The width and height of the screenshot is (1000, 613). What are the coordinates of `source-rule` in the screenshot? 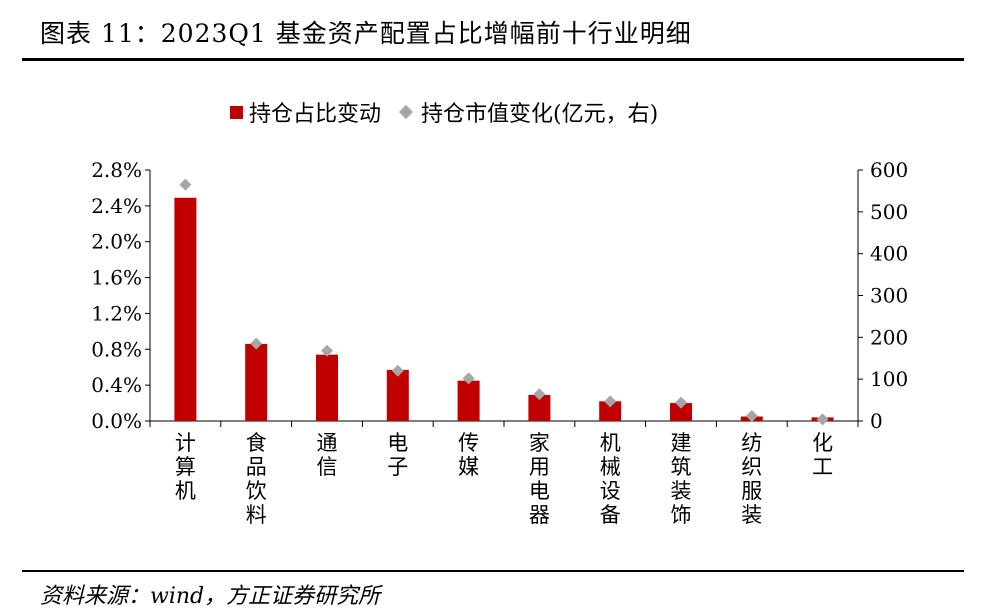 It's located at (493, 571).